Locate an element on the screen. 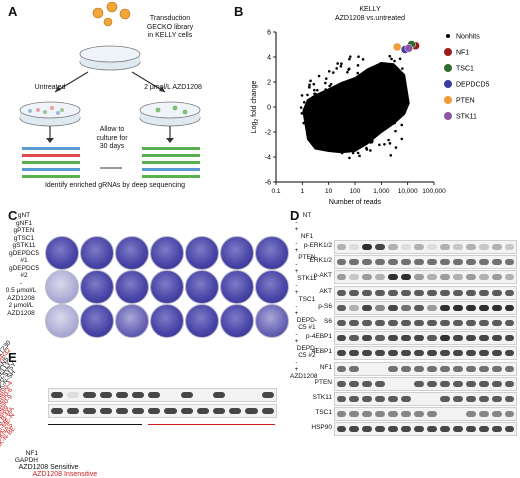 This screenshot has width=520, height=478. blot-row-label: ERK1/2 is located at coordinates (320, 261).